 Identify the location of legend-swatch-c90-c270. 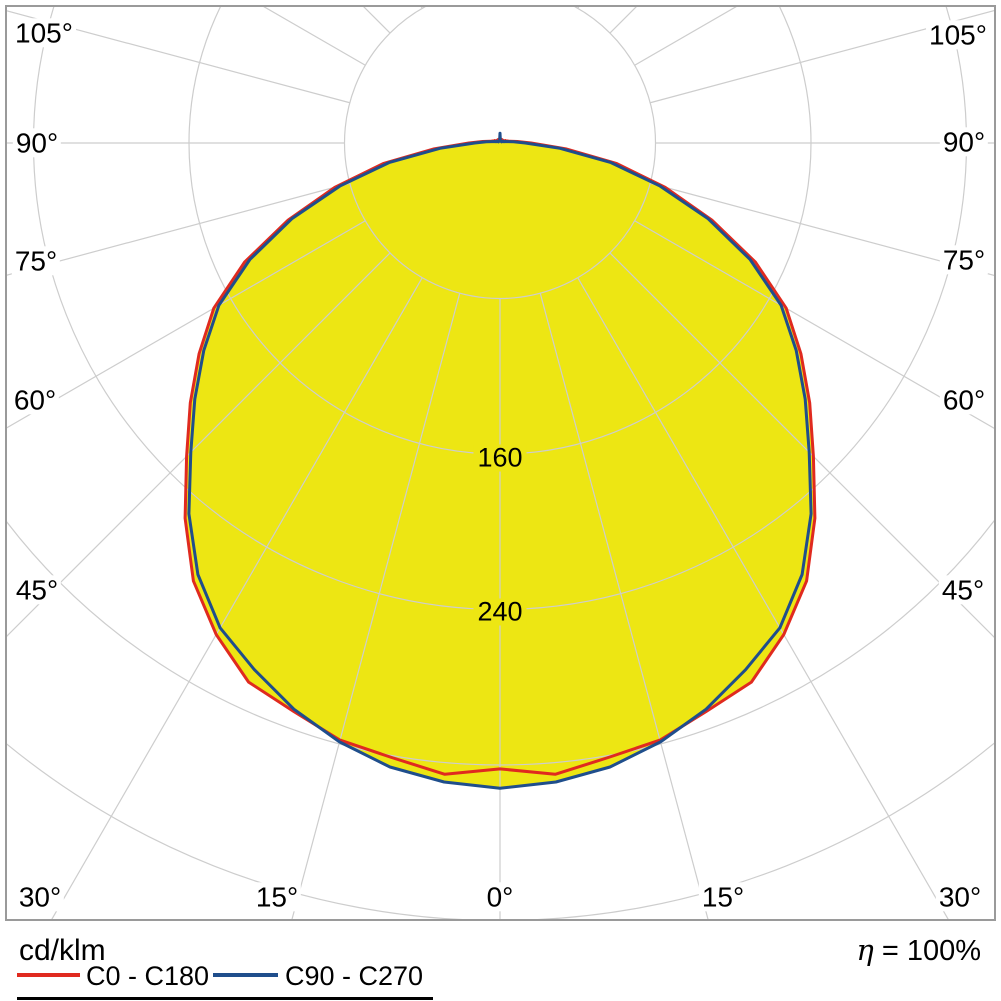
(245, 975).